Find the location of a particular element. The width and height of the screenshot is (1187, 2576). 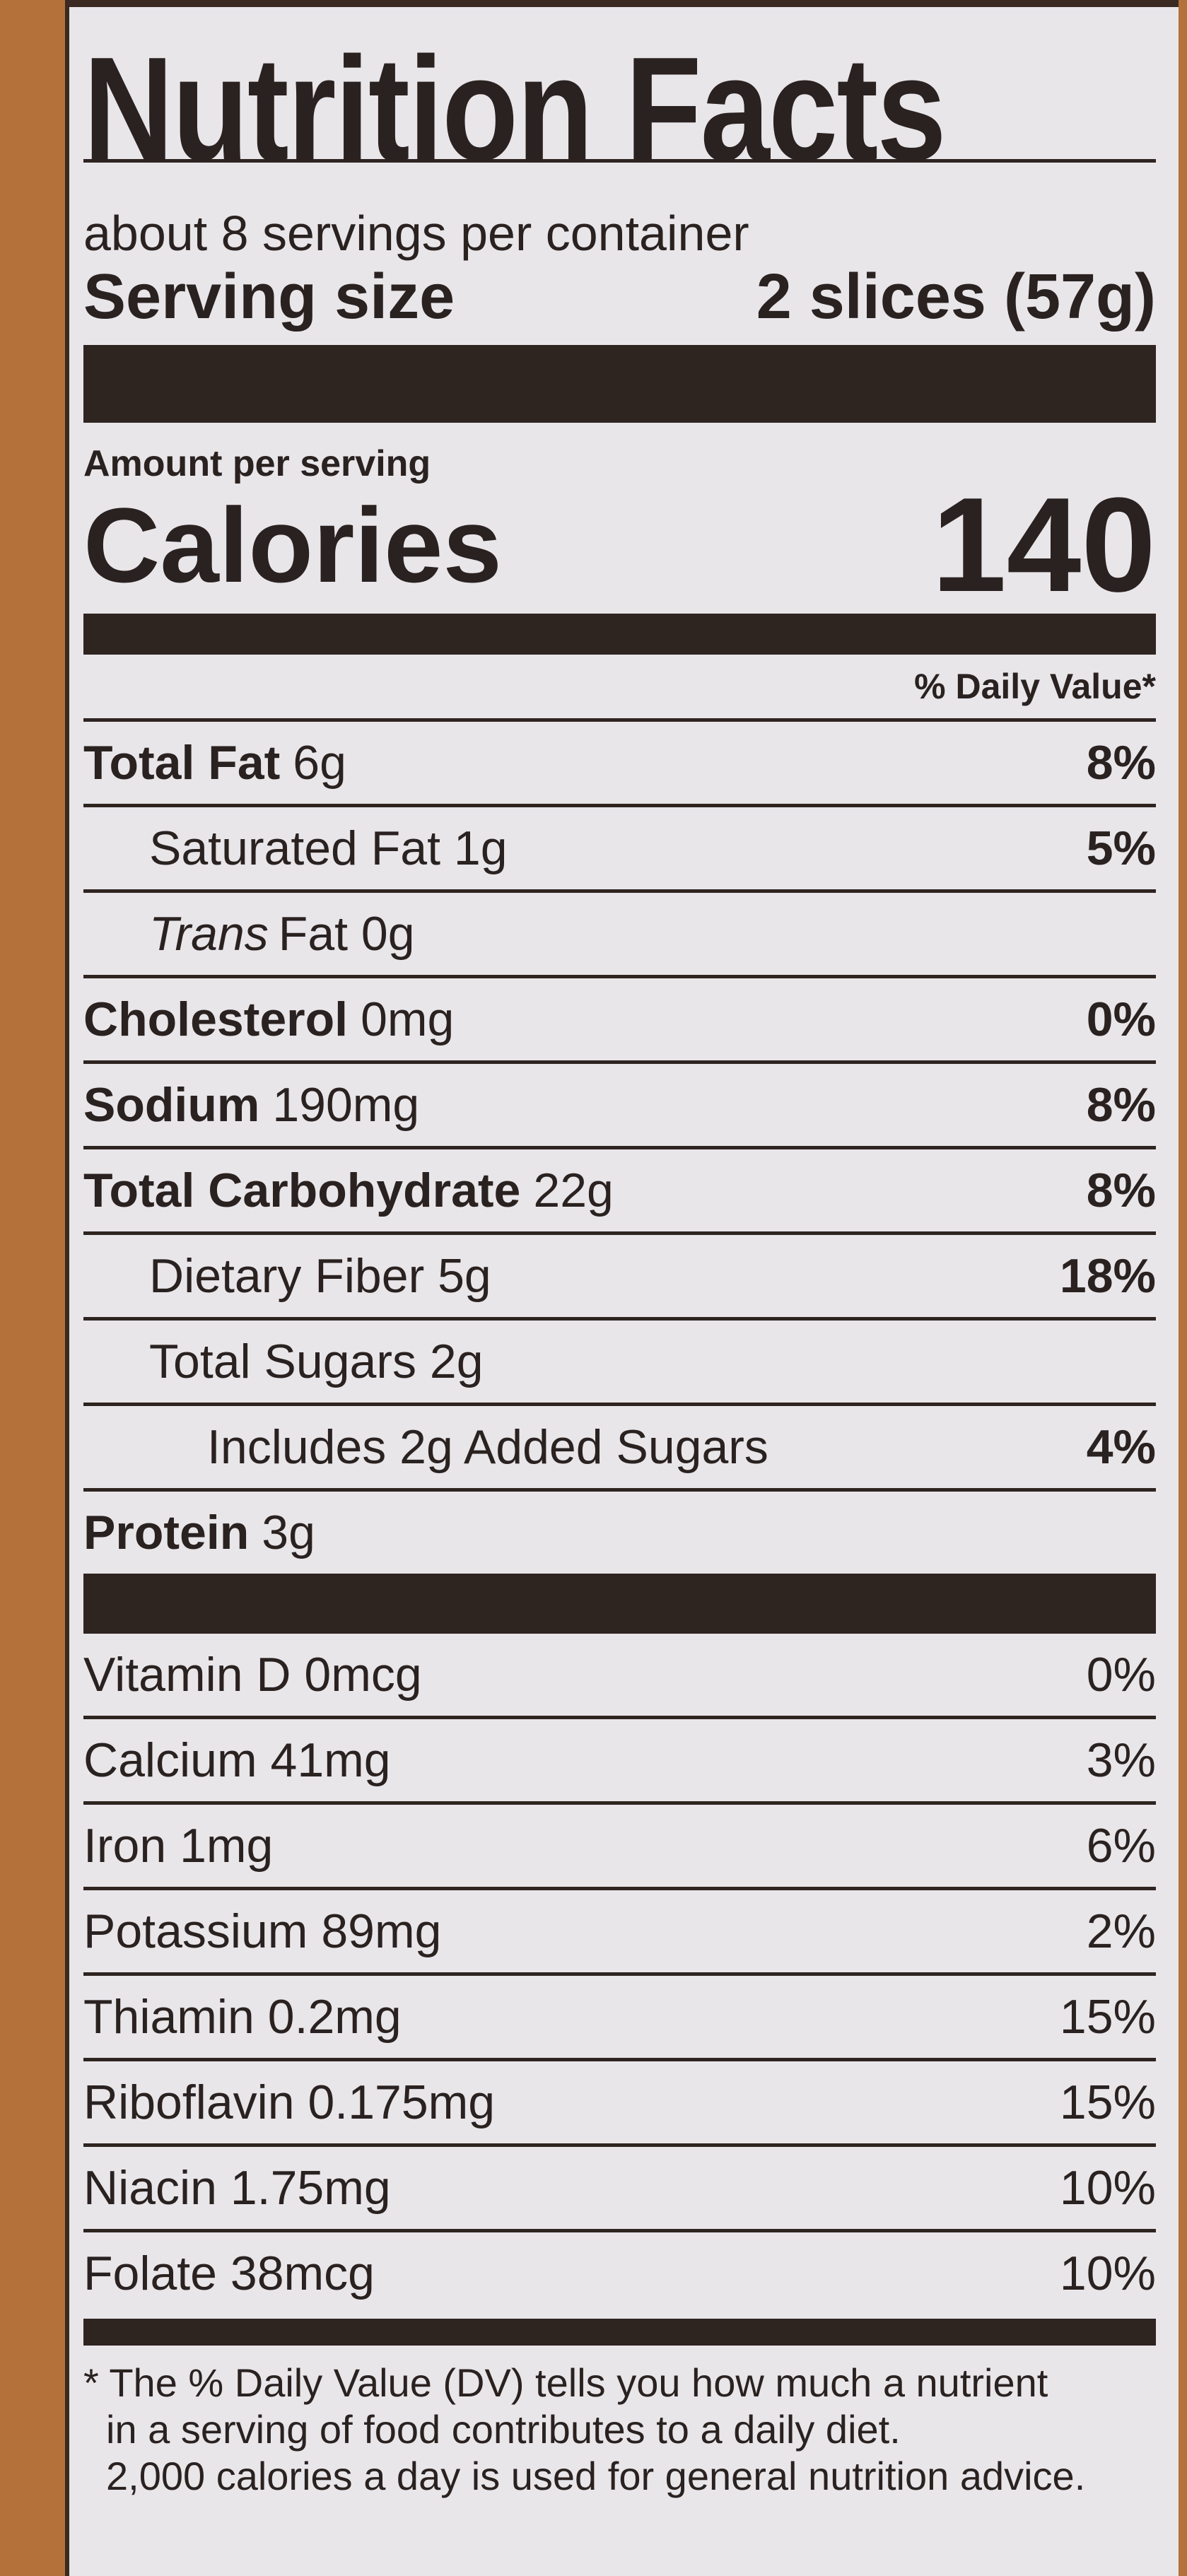

vitamin-name: Calcium 41mg is located at coordinates (237, 1760).